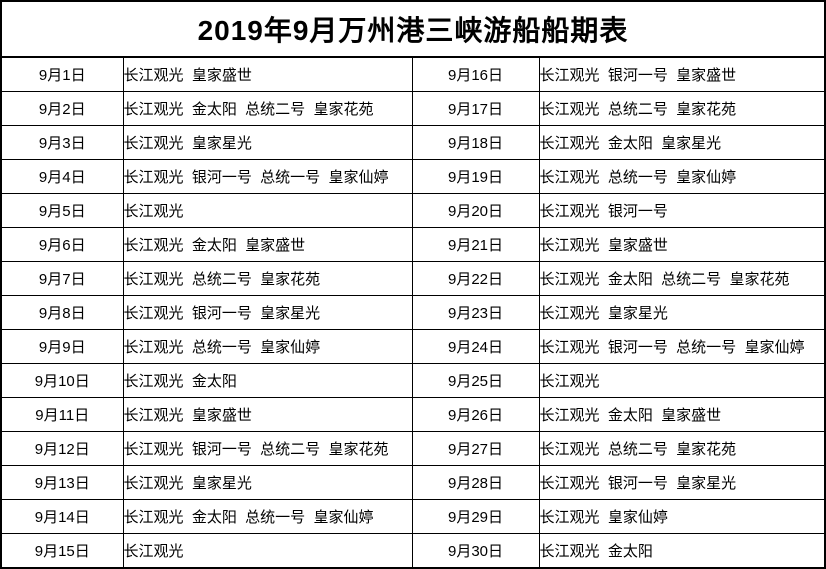 This screenshot has height=569, width=826. Describe the element at coordinates (62, 244) in the screenshot. I see `date-cell-left: 9月6日` at that location.